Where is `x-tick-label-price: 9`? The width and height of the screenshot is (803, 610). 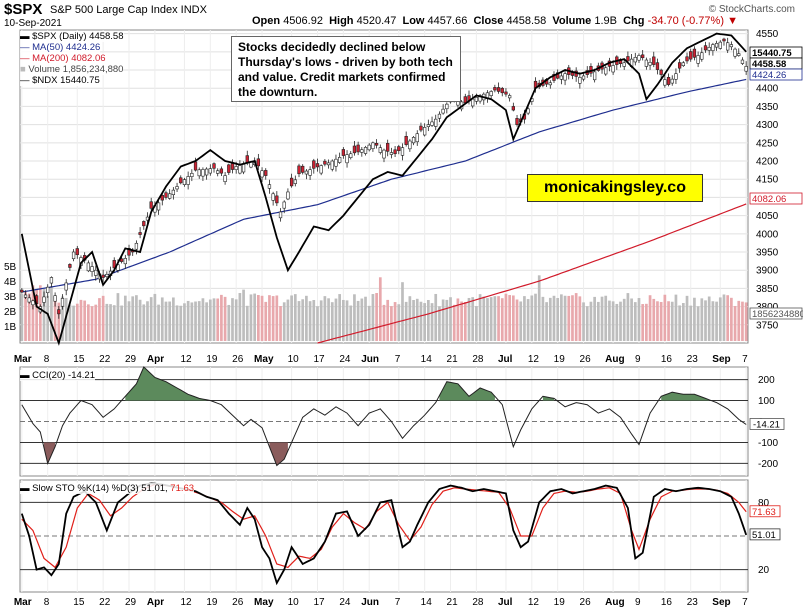 x-tick-label-price: 9 is located at coordinates (638, 359).